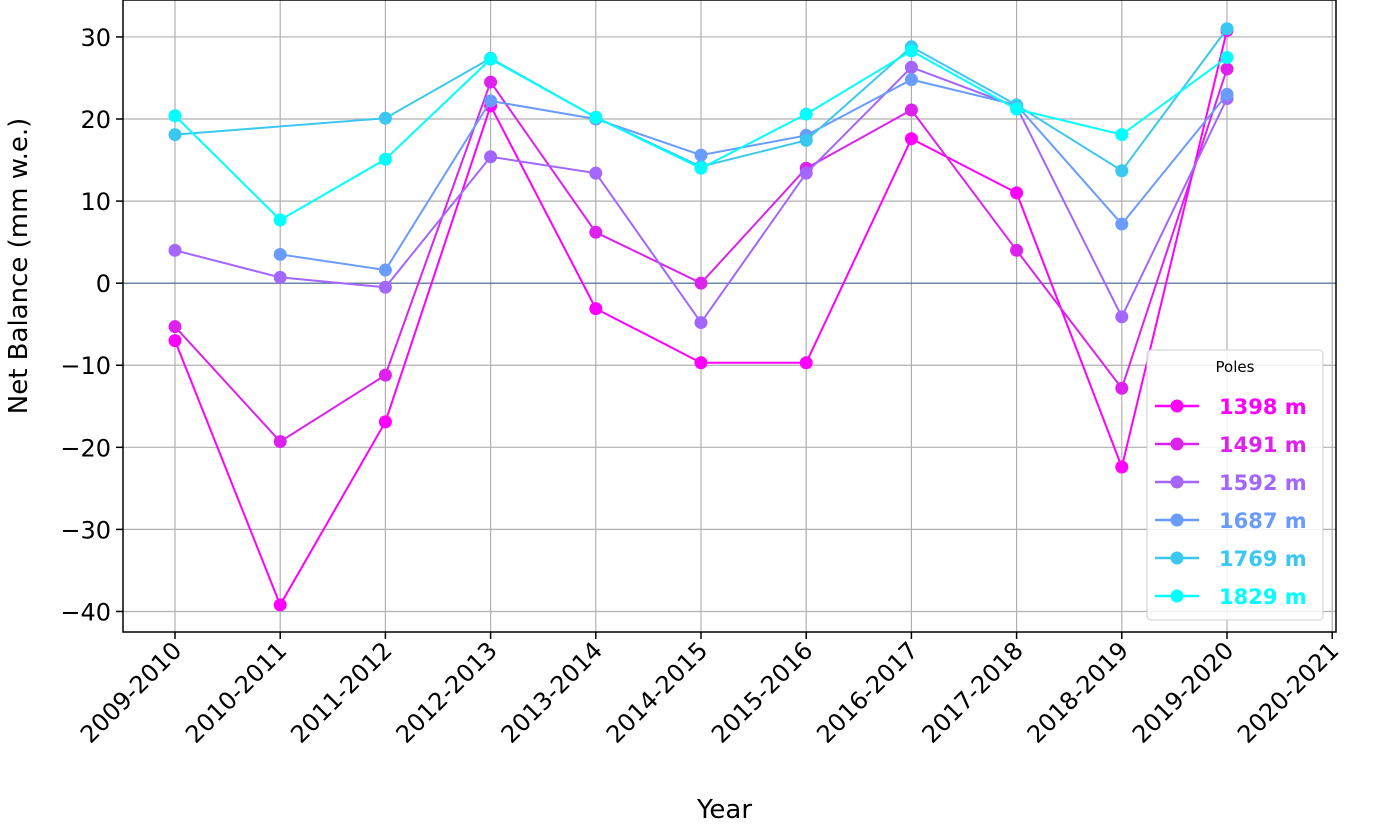 This screenshot has width=1400, height=825. I want to click on x-axis-label: Year, so click(724, 810).